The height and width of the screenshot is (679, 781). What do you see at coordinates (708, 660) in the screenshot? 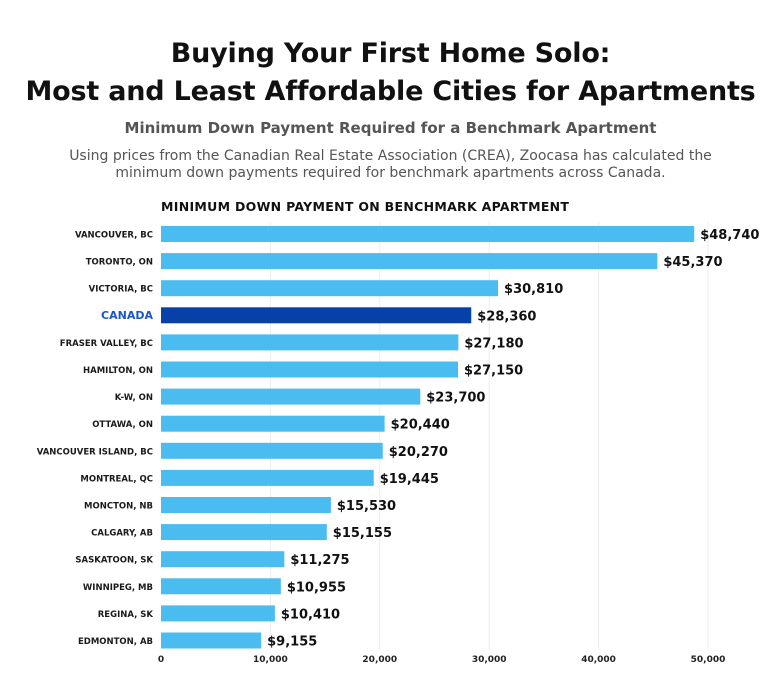
I see `x-tick-label: 50,000` at bounding box center [708, 660].